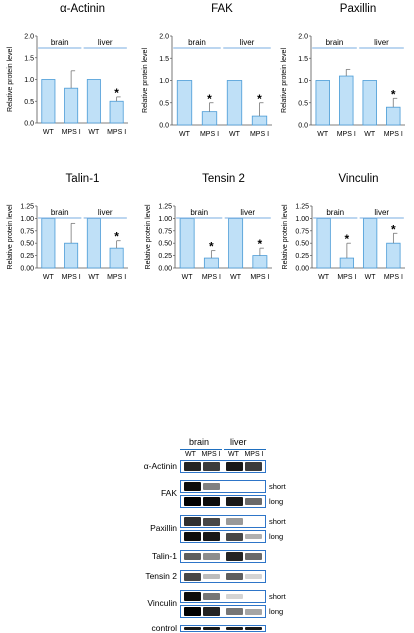  I want to click on y-tick-label: 2.0, so click(29, 37).